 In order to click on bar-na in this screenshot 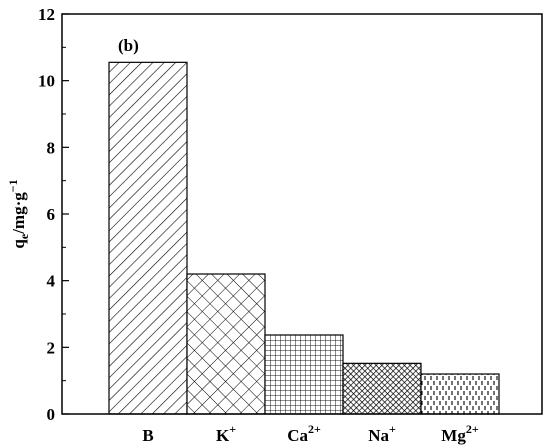, I will do `click(382, 388)`.